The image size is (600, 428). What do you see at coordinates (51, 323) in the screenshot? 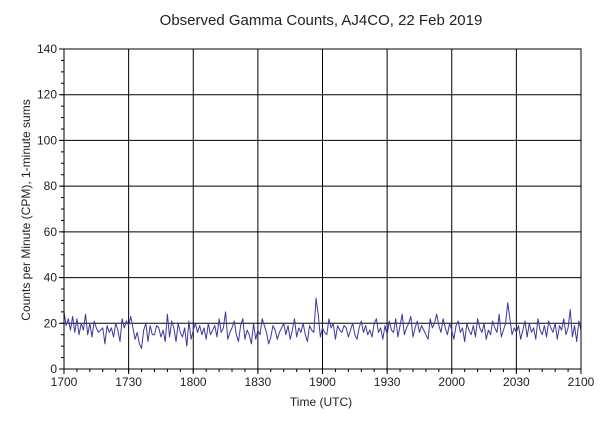
I see `y-tick-label: 20` at bounding box center [51, 323].